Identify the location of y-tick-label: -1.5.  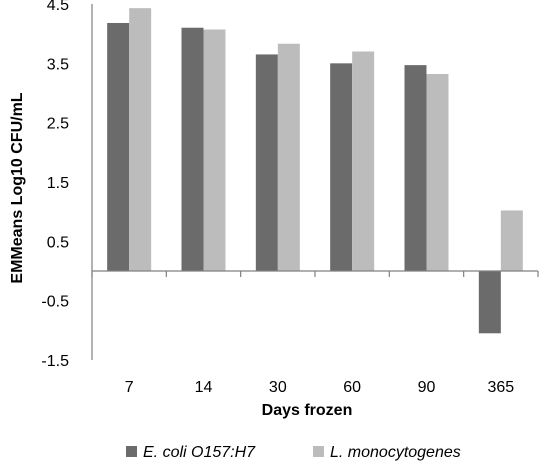
(55, 361).